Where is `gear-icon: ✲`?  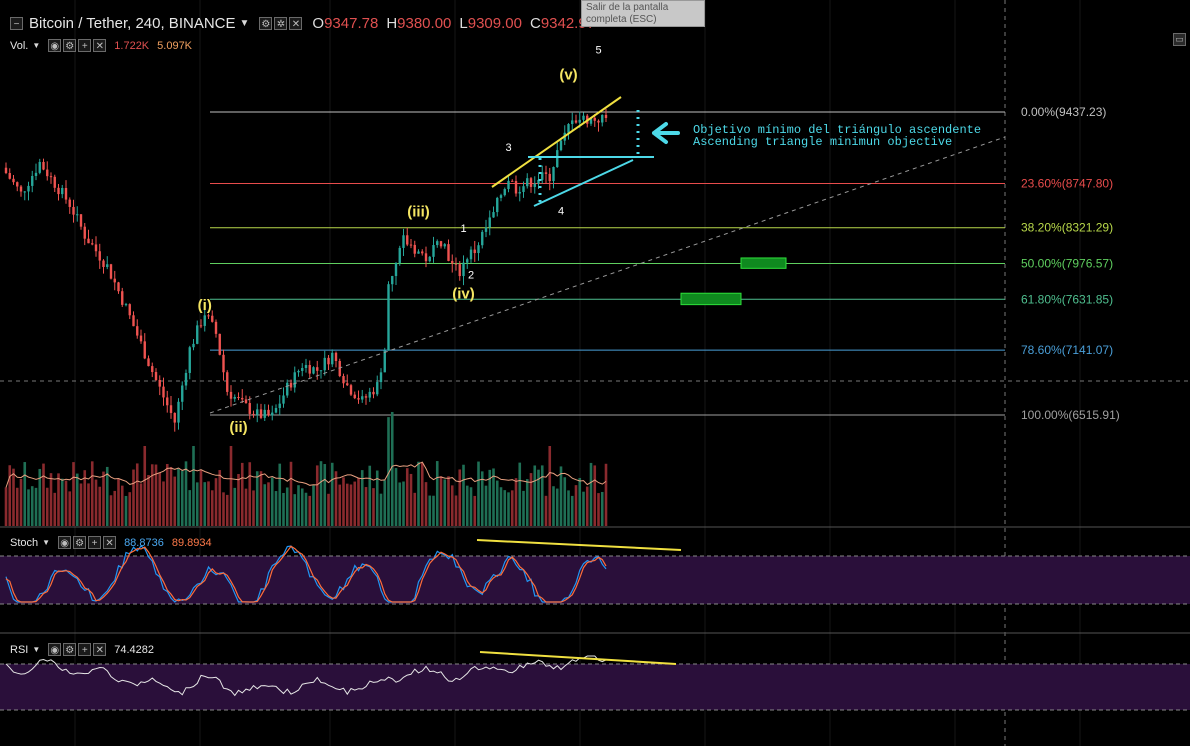 gear-icon: ✲ is located at coordinates (281, 23).